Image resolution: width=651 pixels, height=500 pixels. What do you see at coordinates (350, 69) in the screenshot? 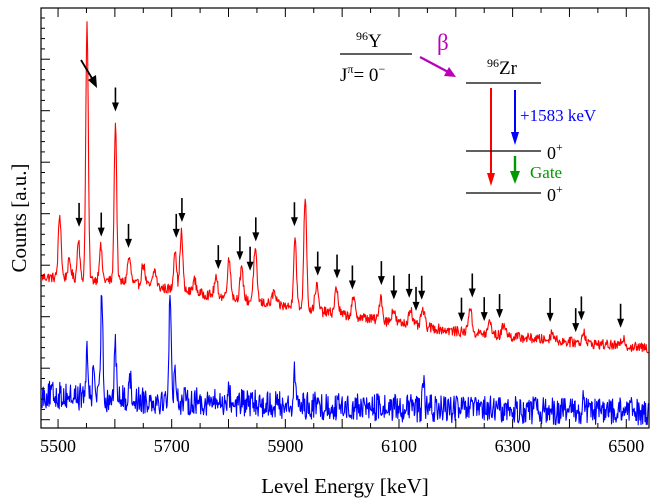
I see `spin-superscript: π` at bounding box center [350, 69].